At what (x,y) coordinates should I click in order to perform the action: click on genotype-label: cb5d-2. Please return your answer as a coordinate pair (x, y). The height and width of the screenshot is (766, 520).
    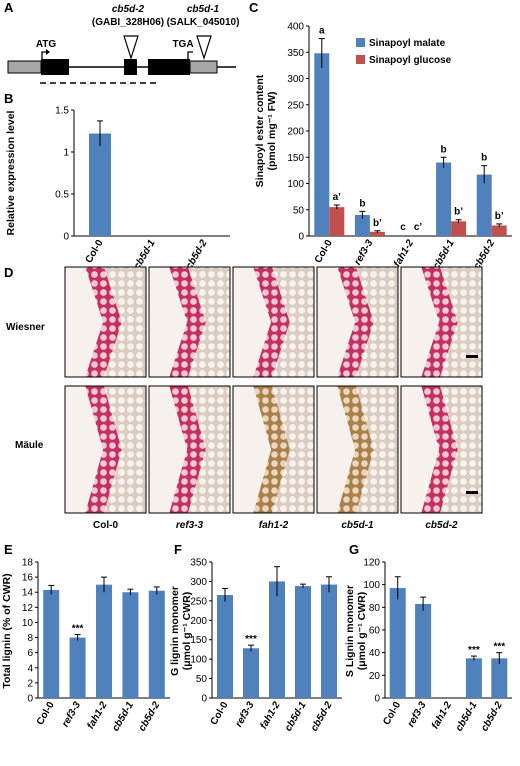
    Looking at the image, I should click on (441, 525).